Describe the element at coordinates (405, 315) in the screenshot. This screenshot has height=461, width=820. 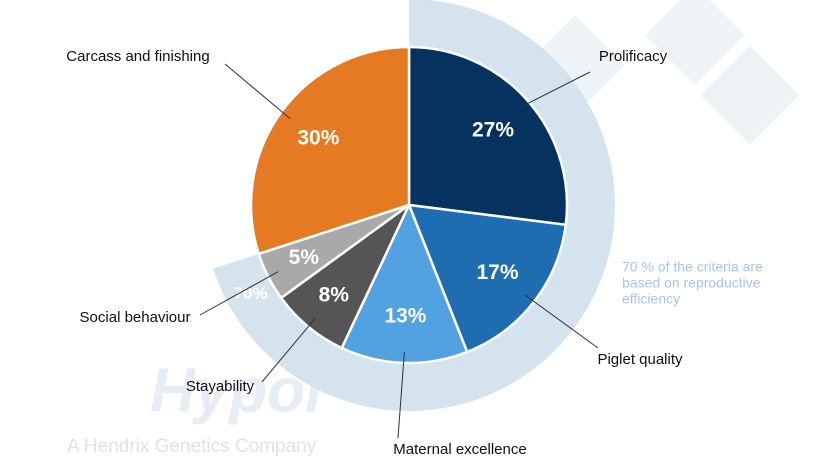
I see `value-label: 13%` at that location.